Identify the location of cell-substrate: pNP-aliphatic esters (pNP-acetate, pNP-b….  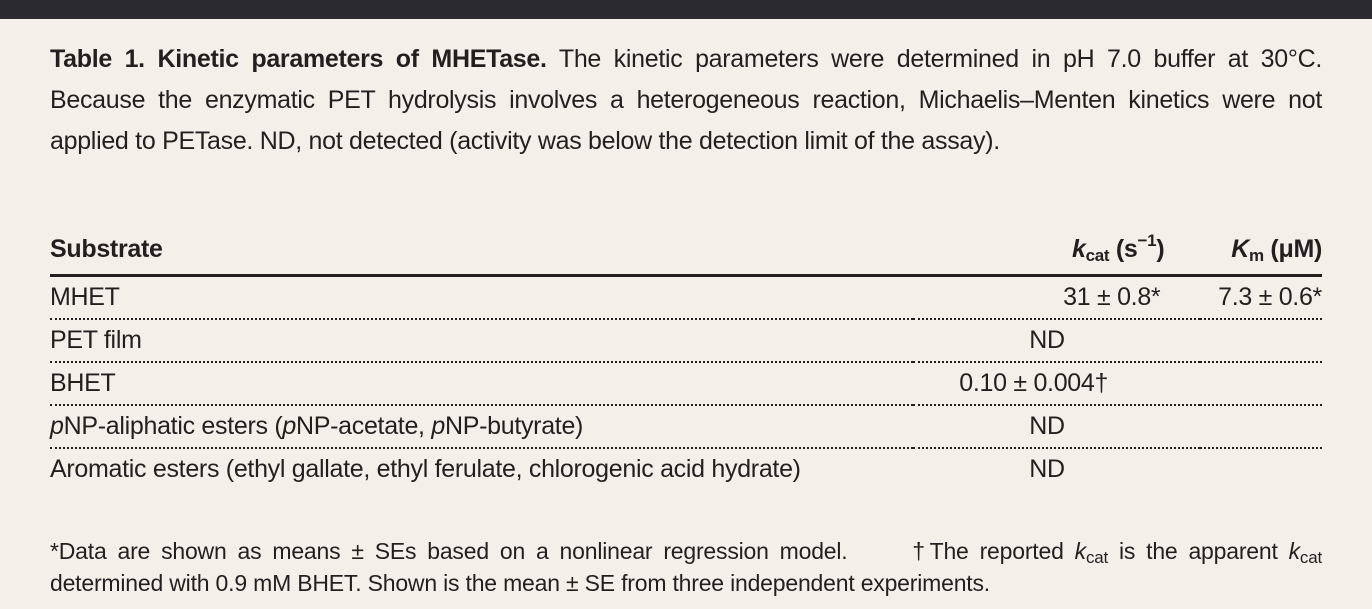
(317, 426).